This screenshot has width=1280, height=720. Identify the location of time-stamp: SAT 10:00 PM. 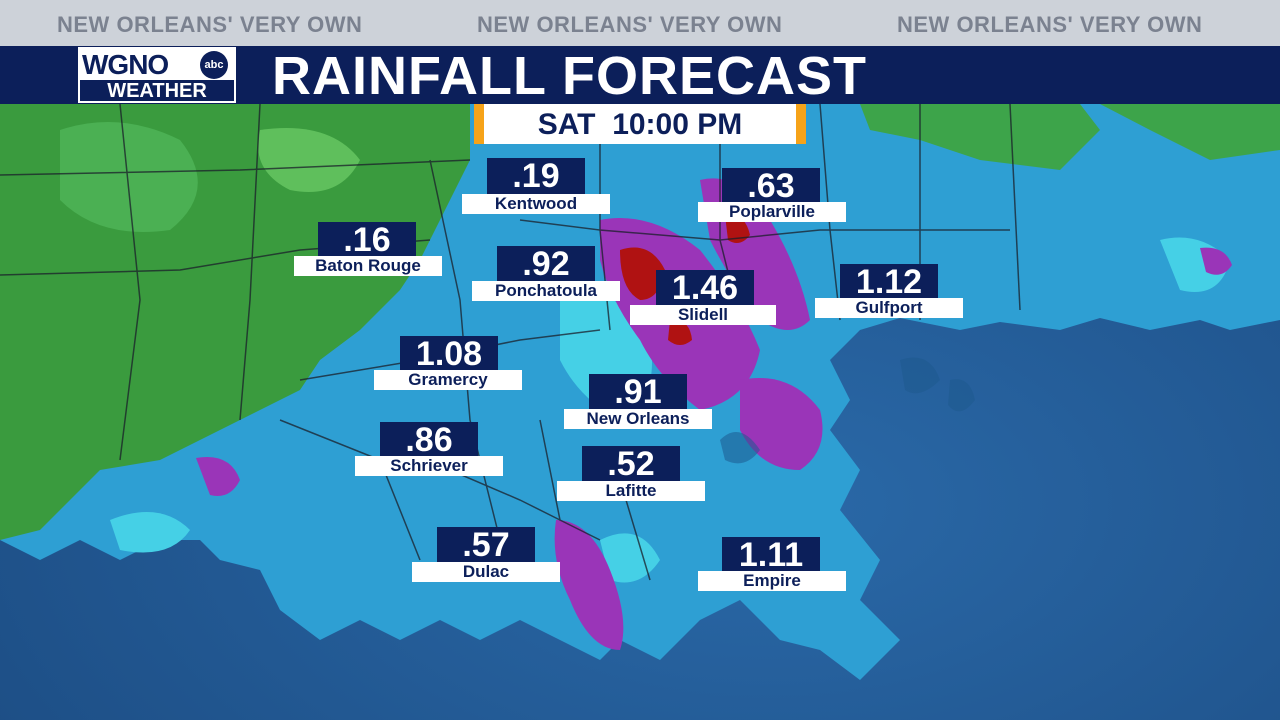
(640, 124).